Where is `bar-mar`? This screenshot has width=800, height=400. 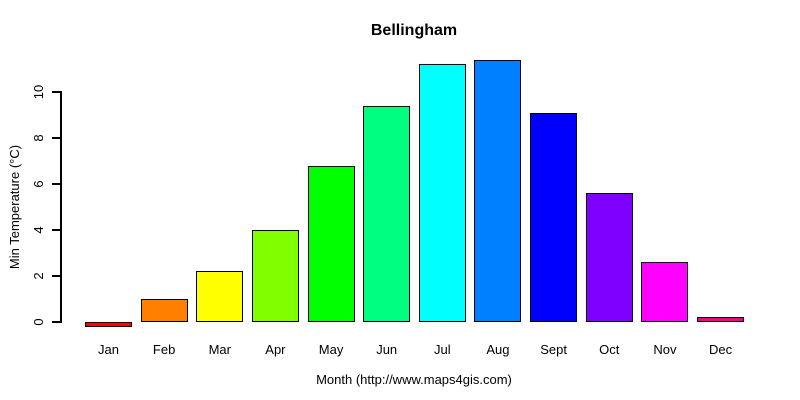 bar-mar is located at coordinates (220, 296).